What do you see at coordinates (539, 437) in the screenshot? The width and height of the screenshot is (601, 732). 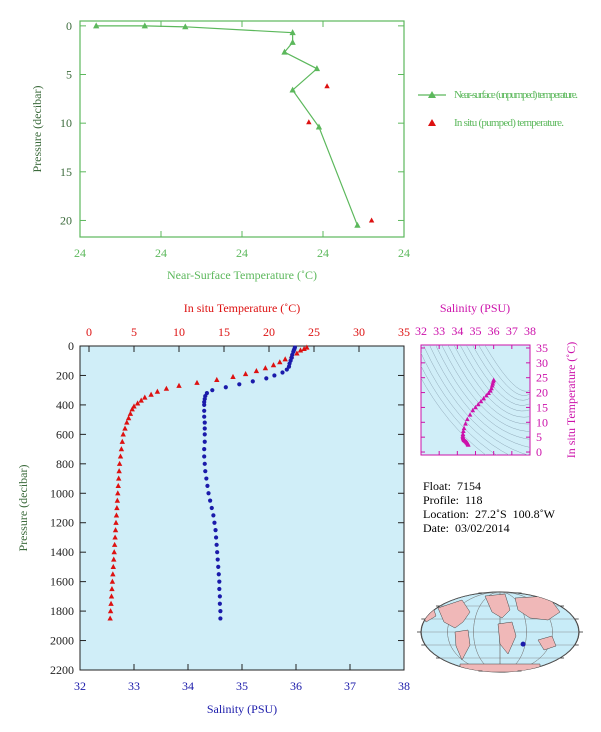 I see `ts-temp-tick-label: 5` at bounding box center [539, 437].